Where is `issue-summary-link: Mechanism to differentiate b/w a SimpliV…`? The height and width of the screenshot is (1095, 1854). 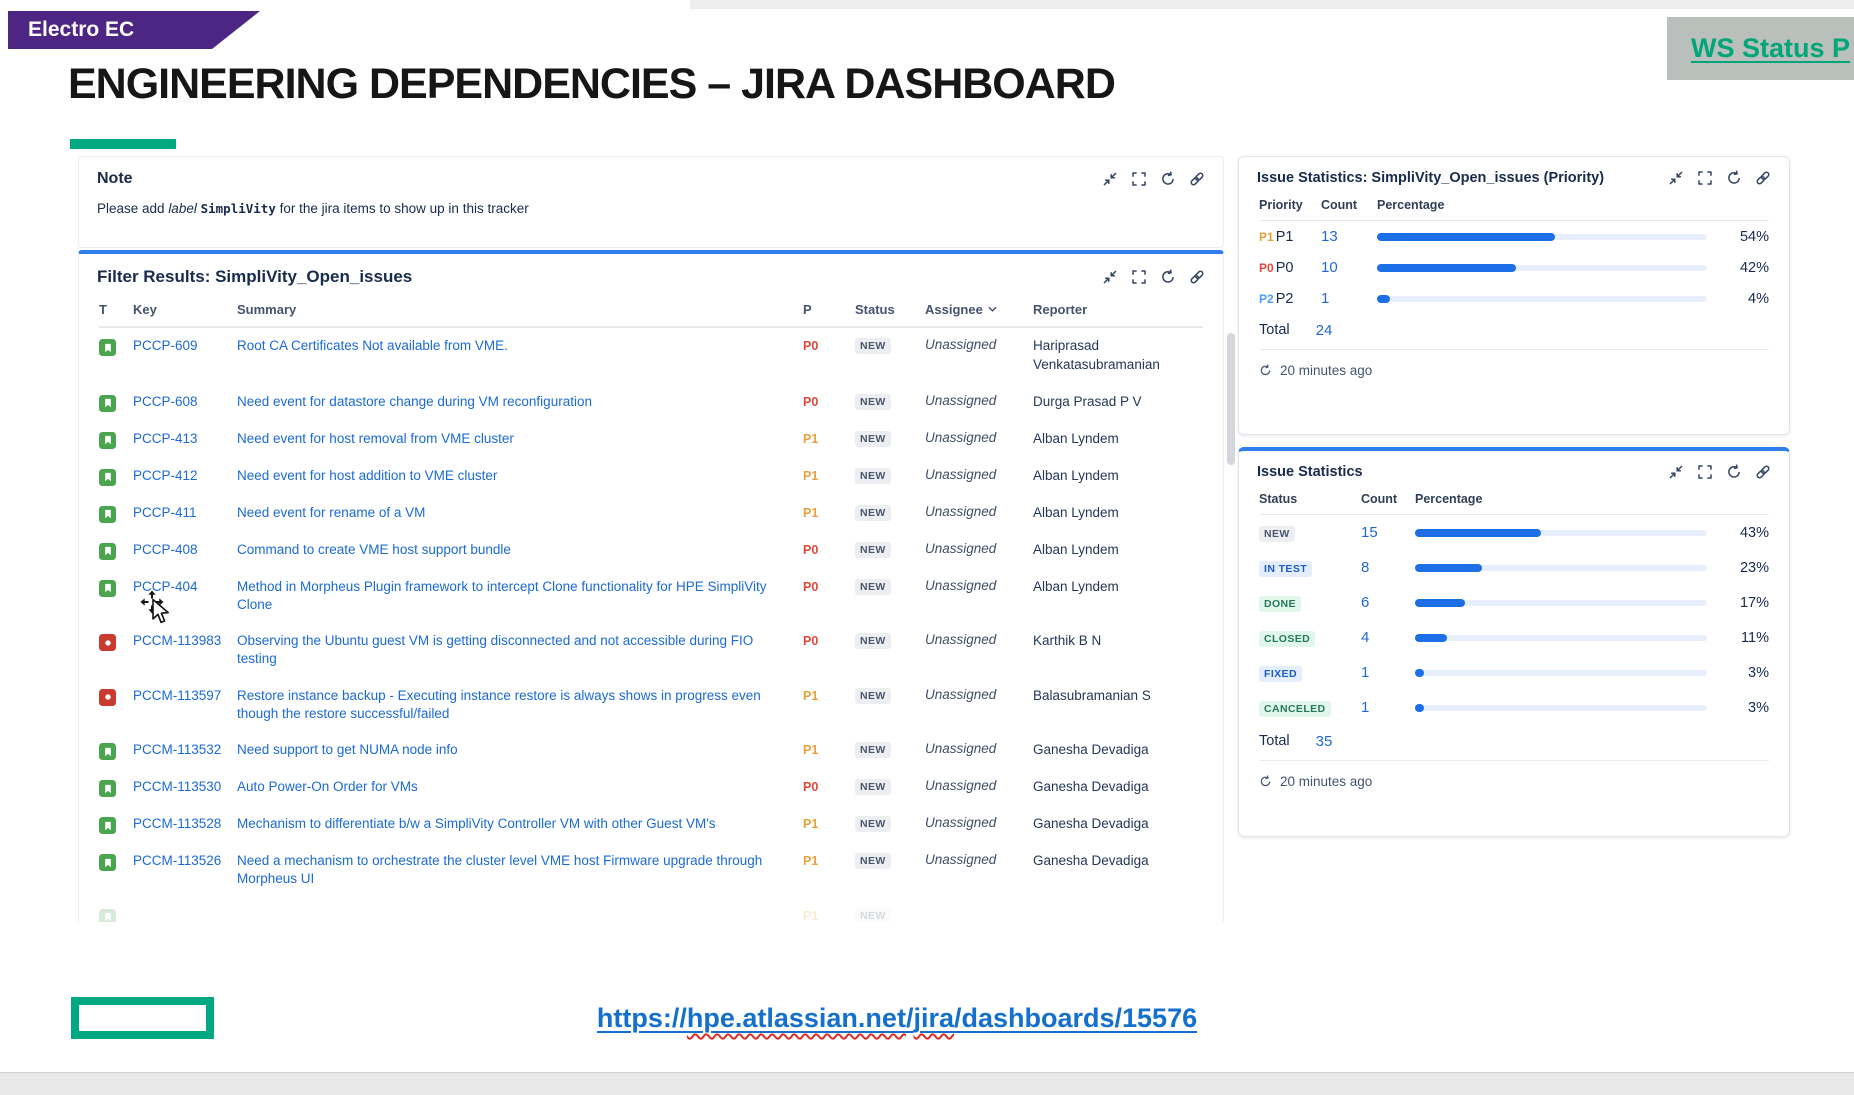
issue-summary-link: Mechanism to differentiate b/w a SimpliV… is located at coordinates (476, 824).